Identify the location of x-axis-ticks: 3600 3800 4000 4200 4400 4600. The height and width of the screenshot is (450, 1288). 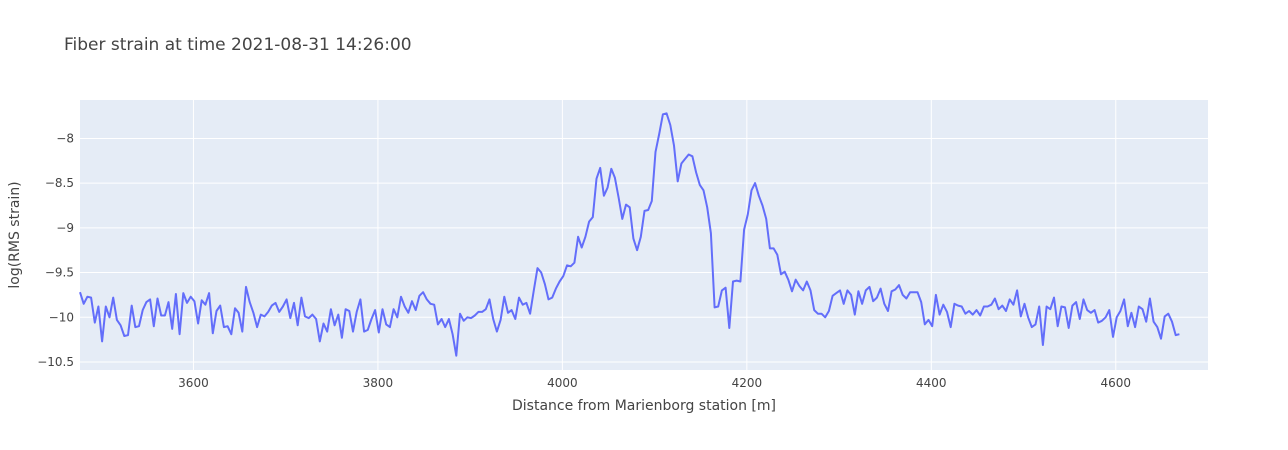
(654, 383).